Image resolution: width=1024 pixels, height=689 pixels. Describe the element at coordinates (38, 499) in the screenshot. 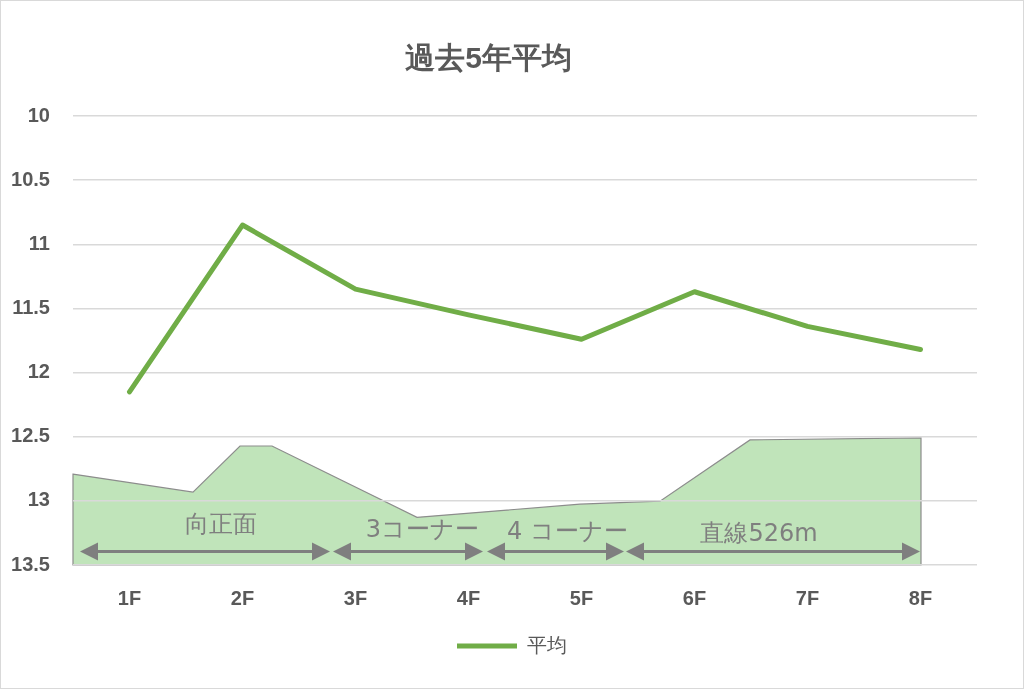

I see `y-tick-label: 13` at that location.